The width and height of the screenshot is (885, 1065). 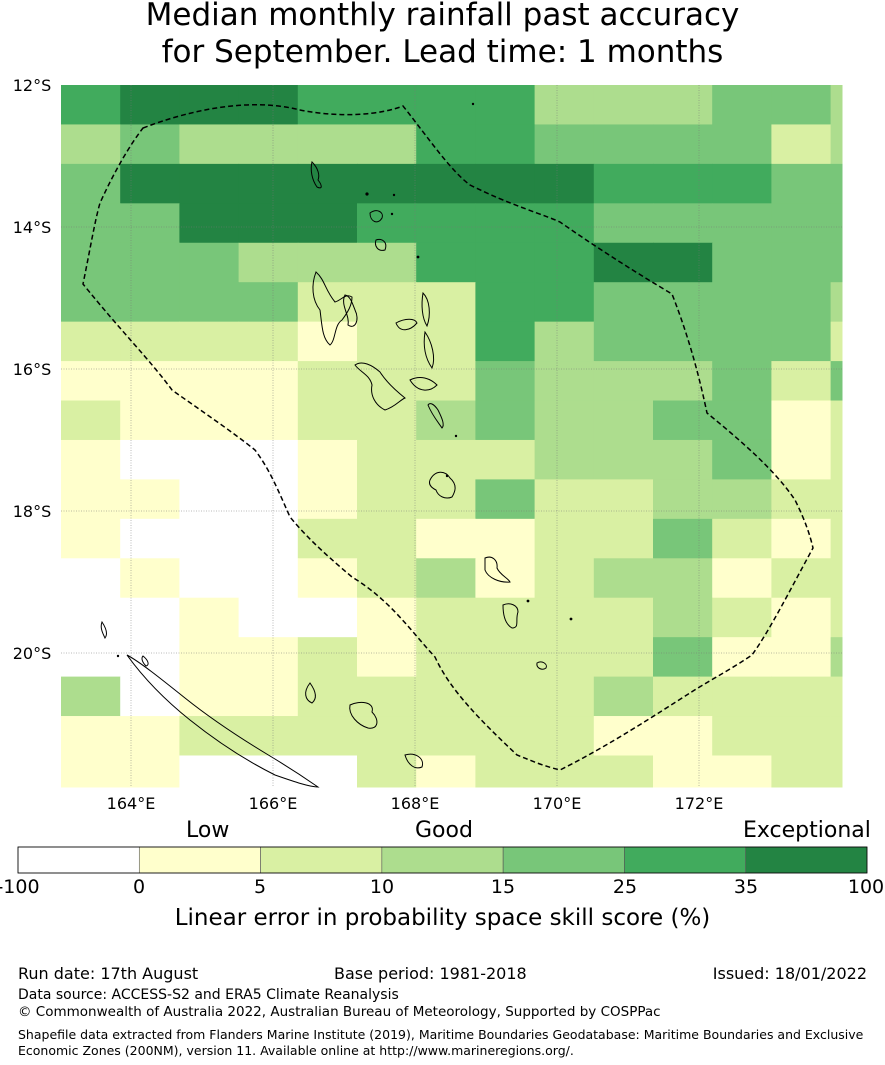 I want to click on colorbar-category-good: Good, so click(x=444, y=830).